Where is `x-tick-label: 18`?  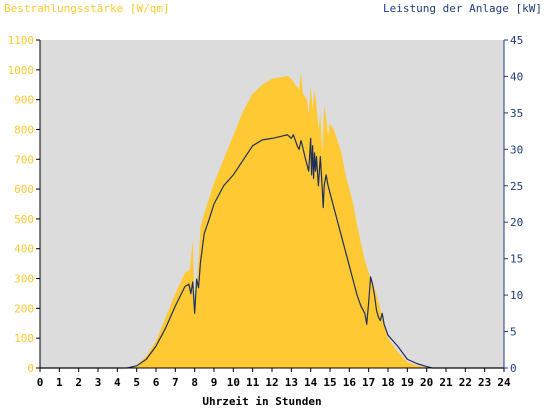
x-tick-label: 18 is located at coordinates (387, 382).